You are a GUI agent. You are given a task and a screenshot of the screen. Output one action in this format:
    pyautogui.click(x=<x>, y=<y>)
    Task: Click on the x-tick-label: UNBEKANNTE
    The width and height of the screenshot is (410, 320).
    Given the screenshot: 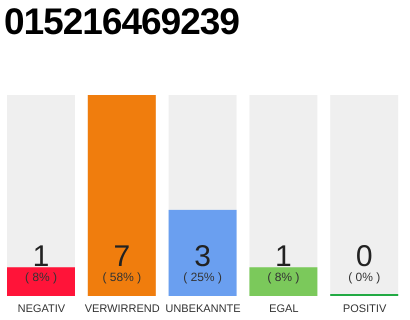 What is the action you would take?
    pyautogui.click(x=203, y=308)
    